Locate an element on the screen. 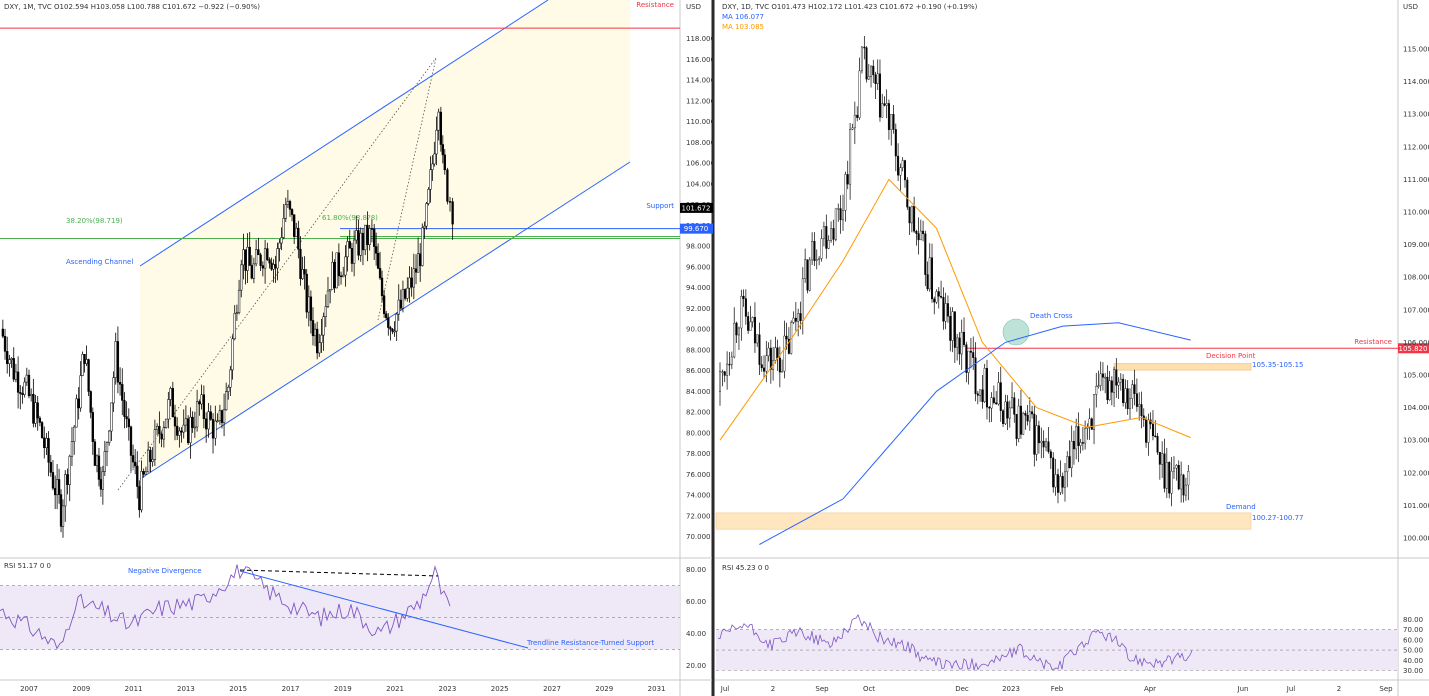 This screenshot has height=696, width=1429. daily-date-tick: Dec is located at coordinates (962, 689).